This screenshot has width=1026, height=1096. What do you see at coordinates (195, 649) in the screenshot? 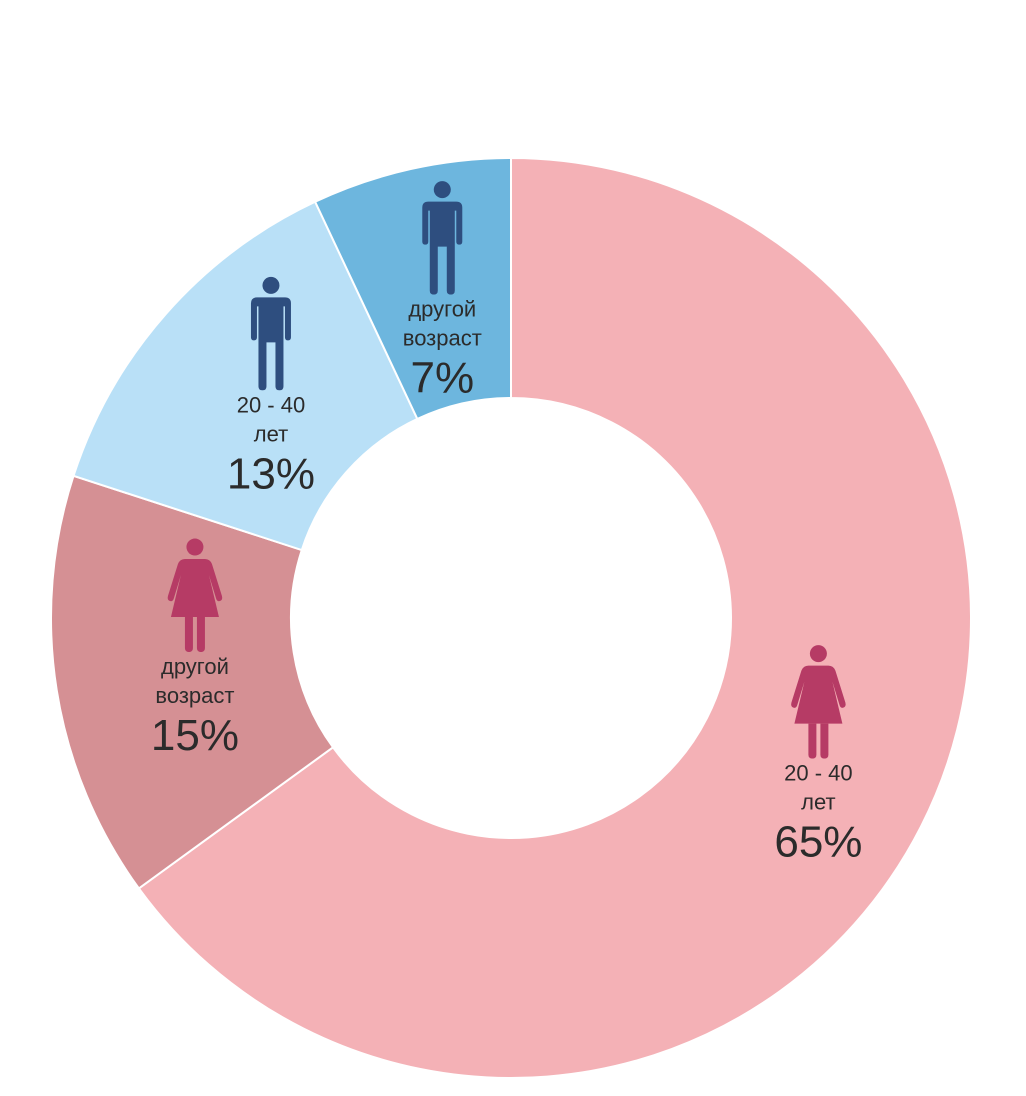
I see `slice-label-group-1: другой возраст 15%` at bounding box center [195, 649].